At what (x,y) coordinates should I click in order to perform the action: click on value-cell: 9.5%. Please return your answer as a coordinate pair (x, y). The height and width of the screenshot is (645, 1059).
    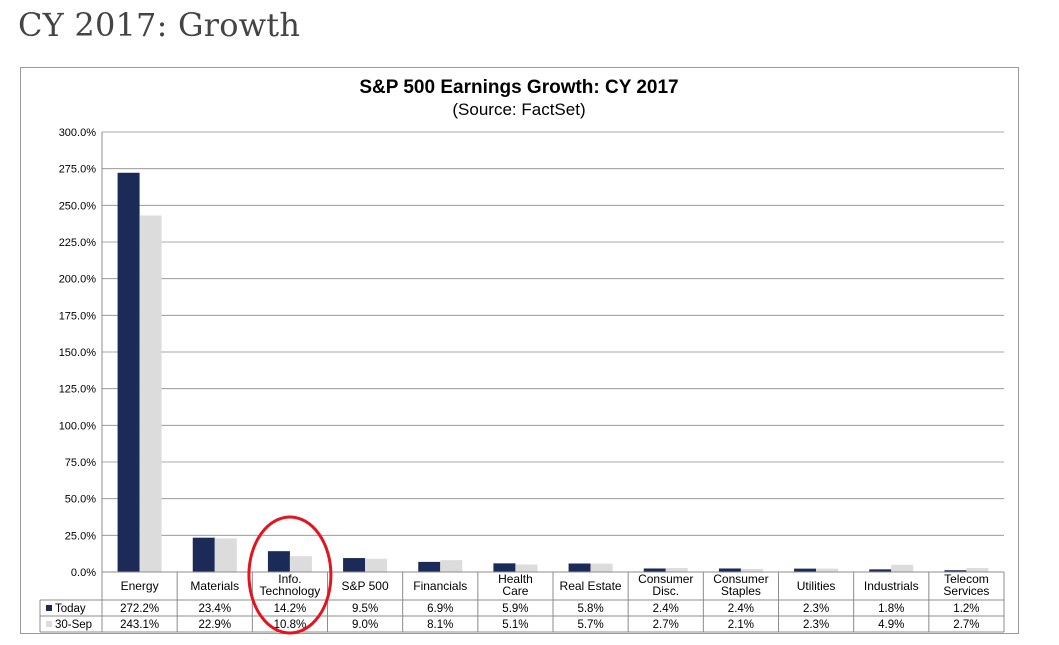
    Looking at the image, I should click on (365, 609).